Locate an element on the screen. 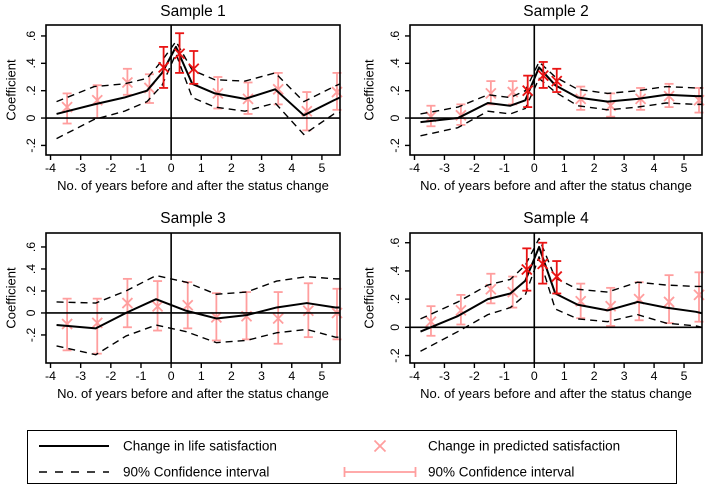  plot-svg-sample-1: -4 -3 -2 -1 0 1 2 3 4 5 .6 .4 .2 0 -.2 is located at coordinates (183, 99).